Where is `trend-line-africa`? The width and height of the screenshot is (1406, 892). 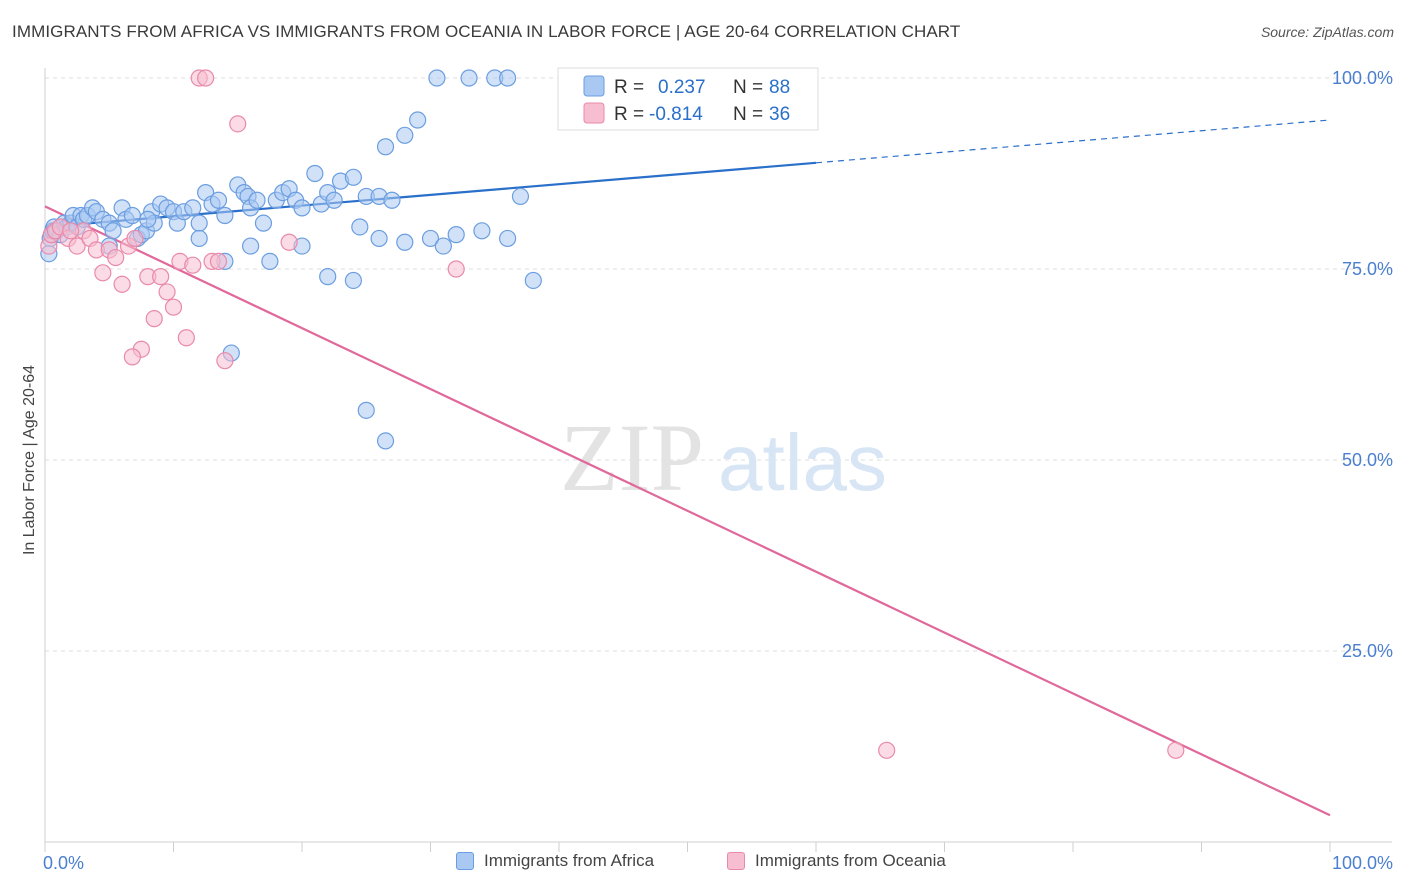 trend-line-africa is located at coordinates (430, 195).